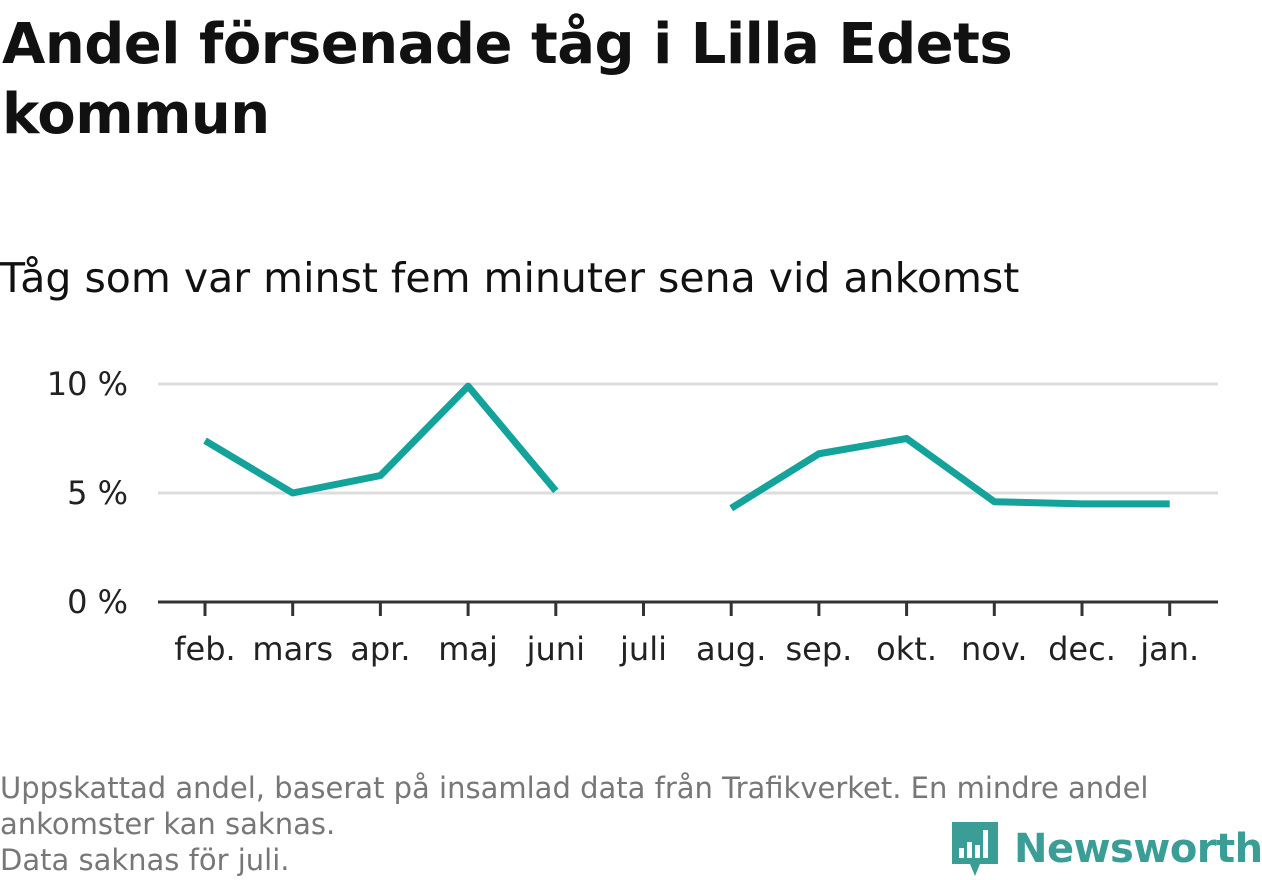 This screenshot has width=1262, height=880. What do you see at coordinates (97, 493) in the screenshot?
I see `y-tick-label: 5 %` at bounding box center [97, 493].